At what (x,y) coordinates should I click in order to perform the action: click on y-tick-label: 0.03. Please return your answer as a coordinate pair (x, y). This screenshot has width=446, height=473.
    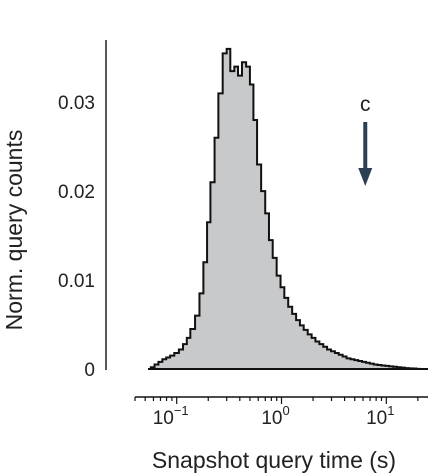
    Looking at the image, I should click on (76, 103).